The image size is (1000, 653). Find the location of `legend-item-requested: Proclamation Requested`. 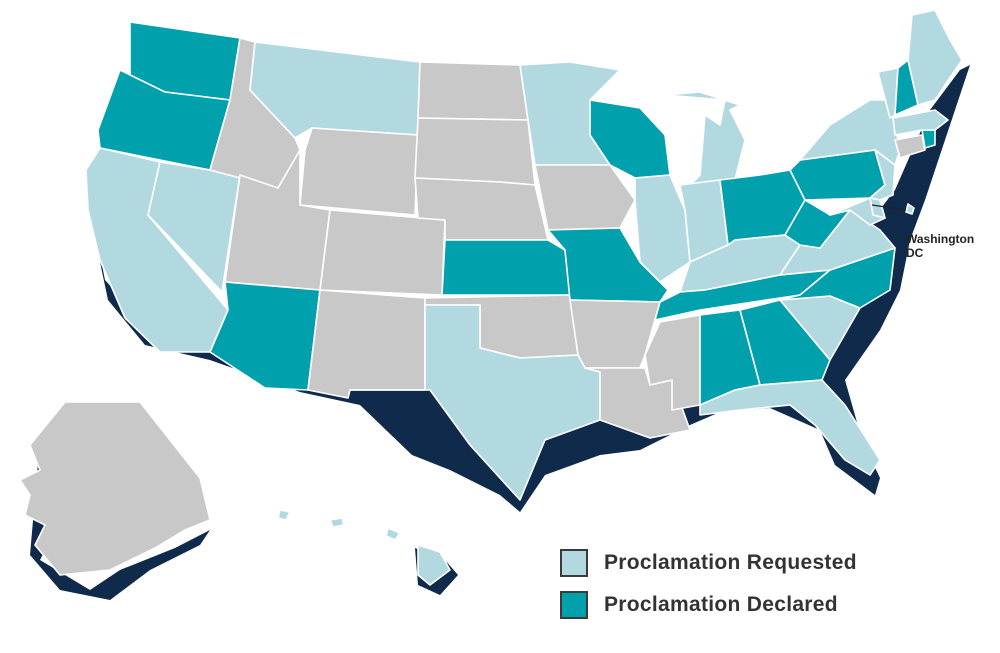

legend-item-requested: Proclamation Requested is located at coordinates (708, 563).